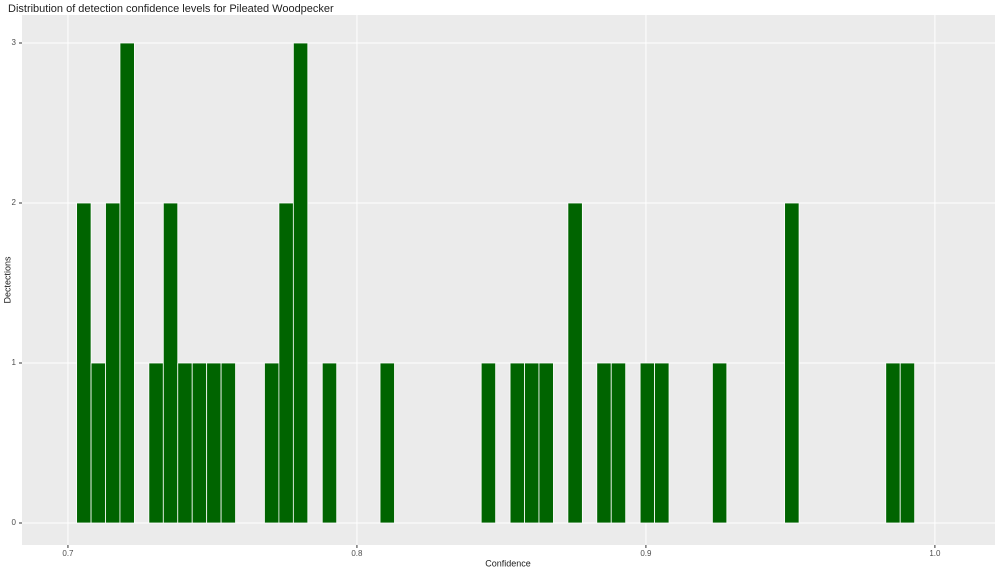  I want to click on y-tick-label: 3, so click(14, 42).